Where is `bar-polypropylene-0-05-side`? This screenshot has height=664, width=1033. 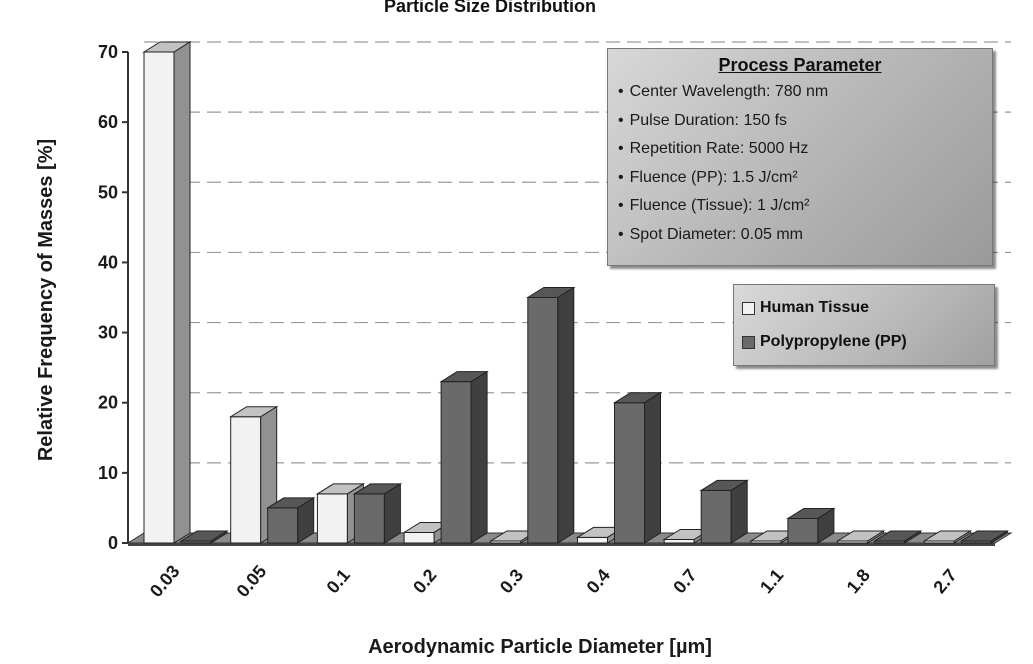
bar-polypropylene-0-05-side is located at coordinates (306, 520).